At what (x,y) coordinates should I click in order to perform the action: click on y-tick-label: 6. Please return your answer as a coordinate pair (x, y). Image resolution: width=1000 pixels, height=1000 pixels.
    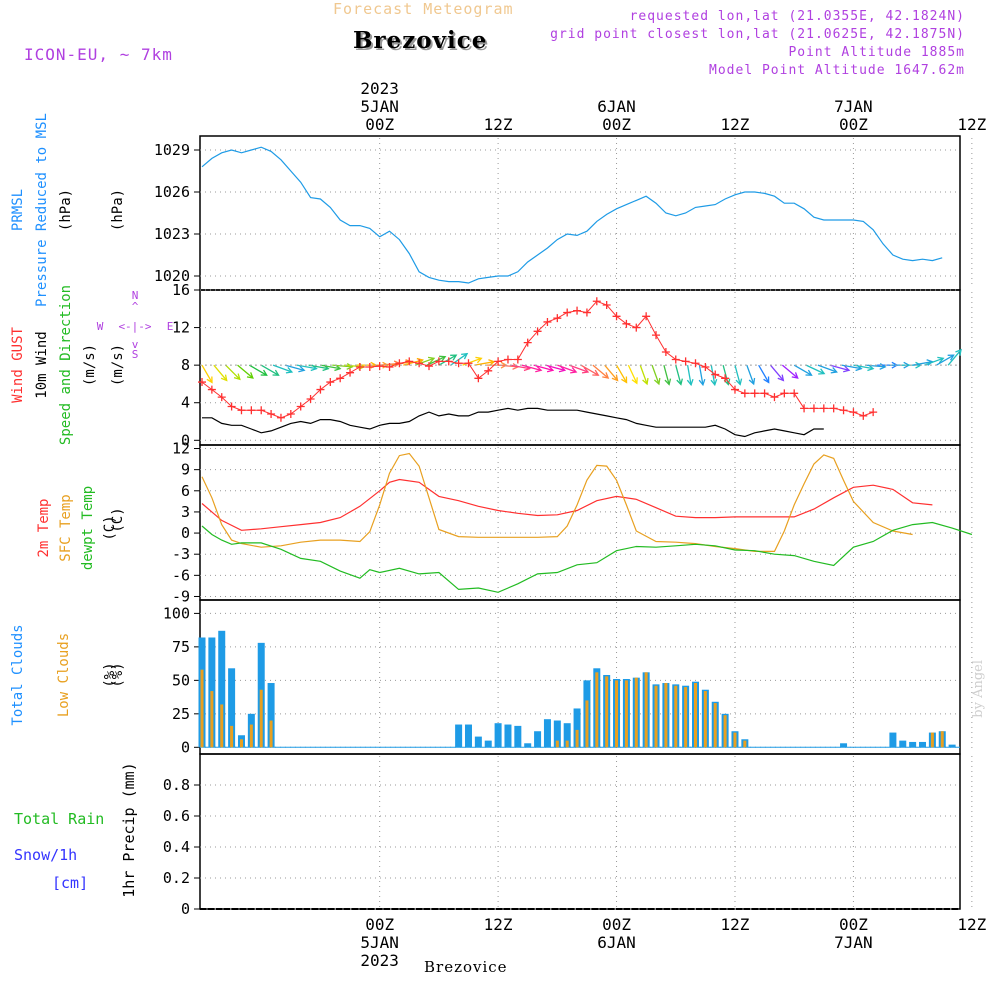
    Looking at the image, I should click on (185, 491).